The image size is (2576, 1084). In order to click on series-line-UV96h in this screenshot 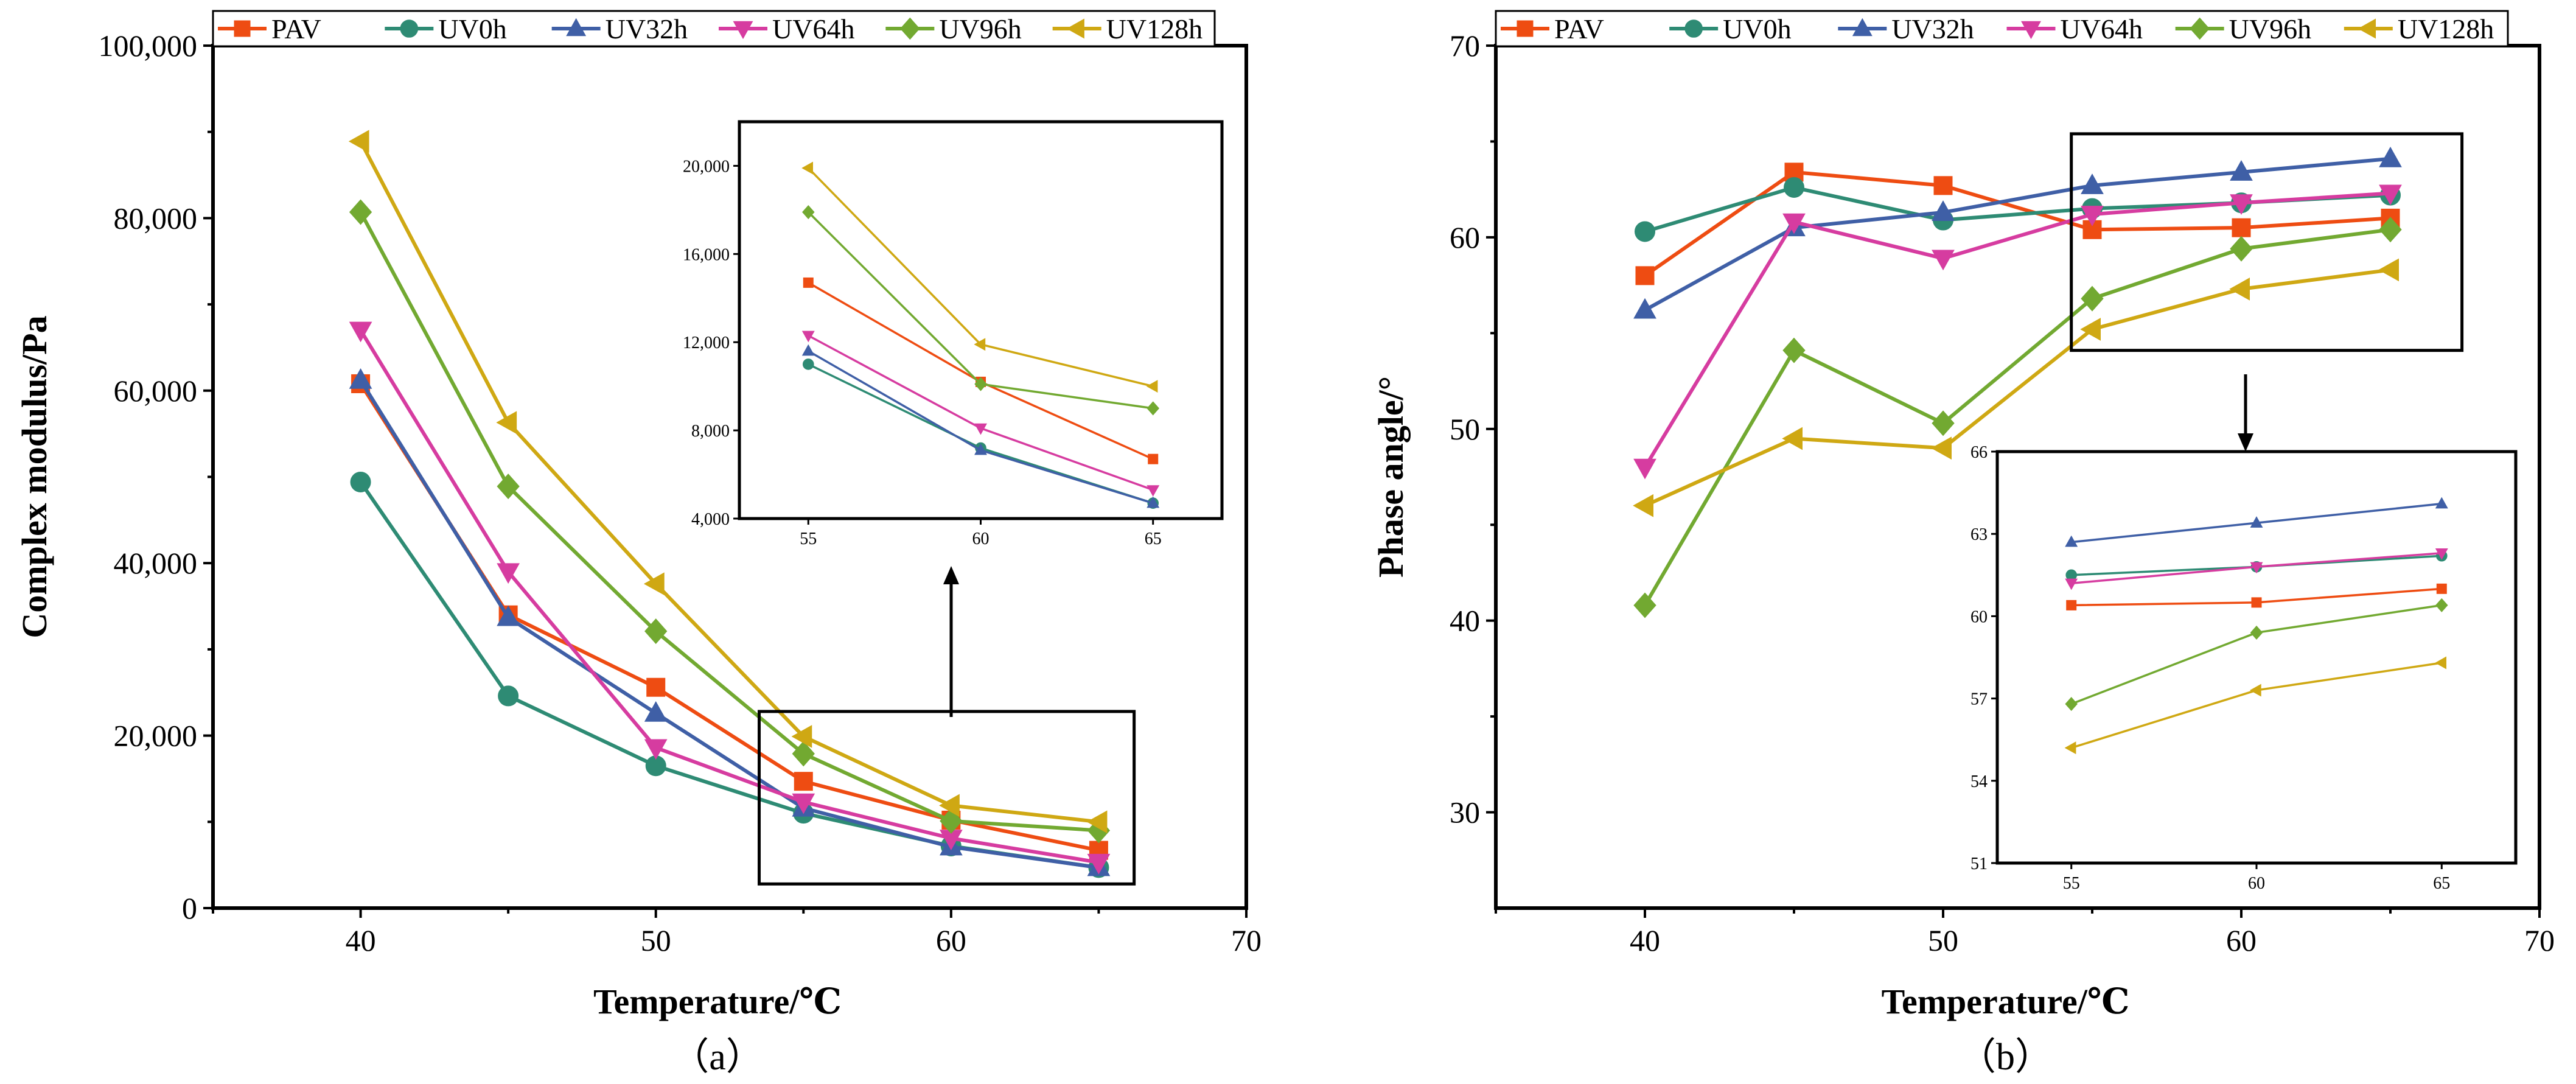, I will do `click(2017, 417)`.